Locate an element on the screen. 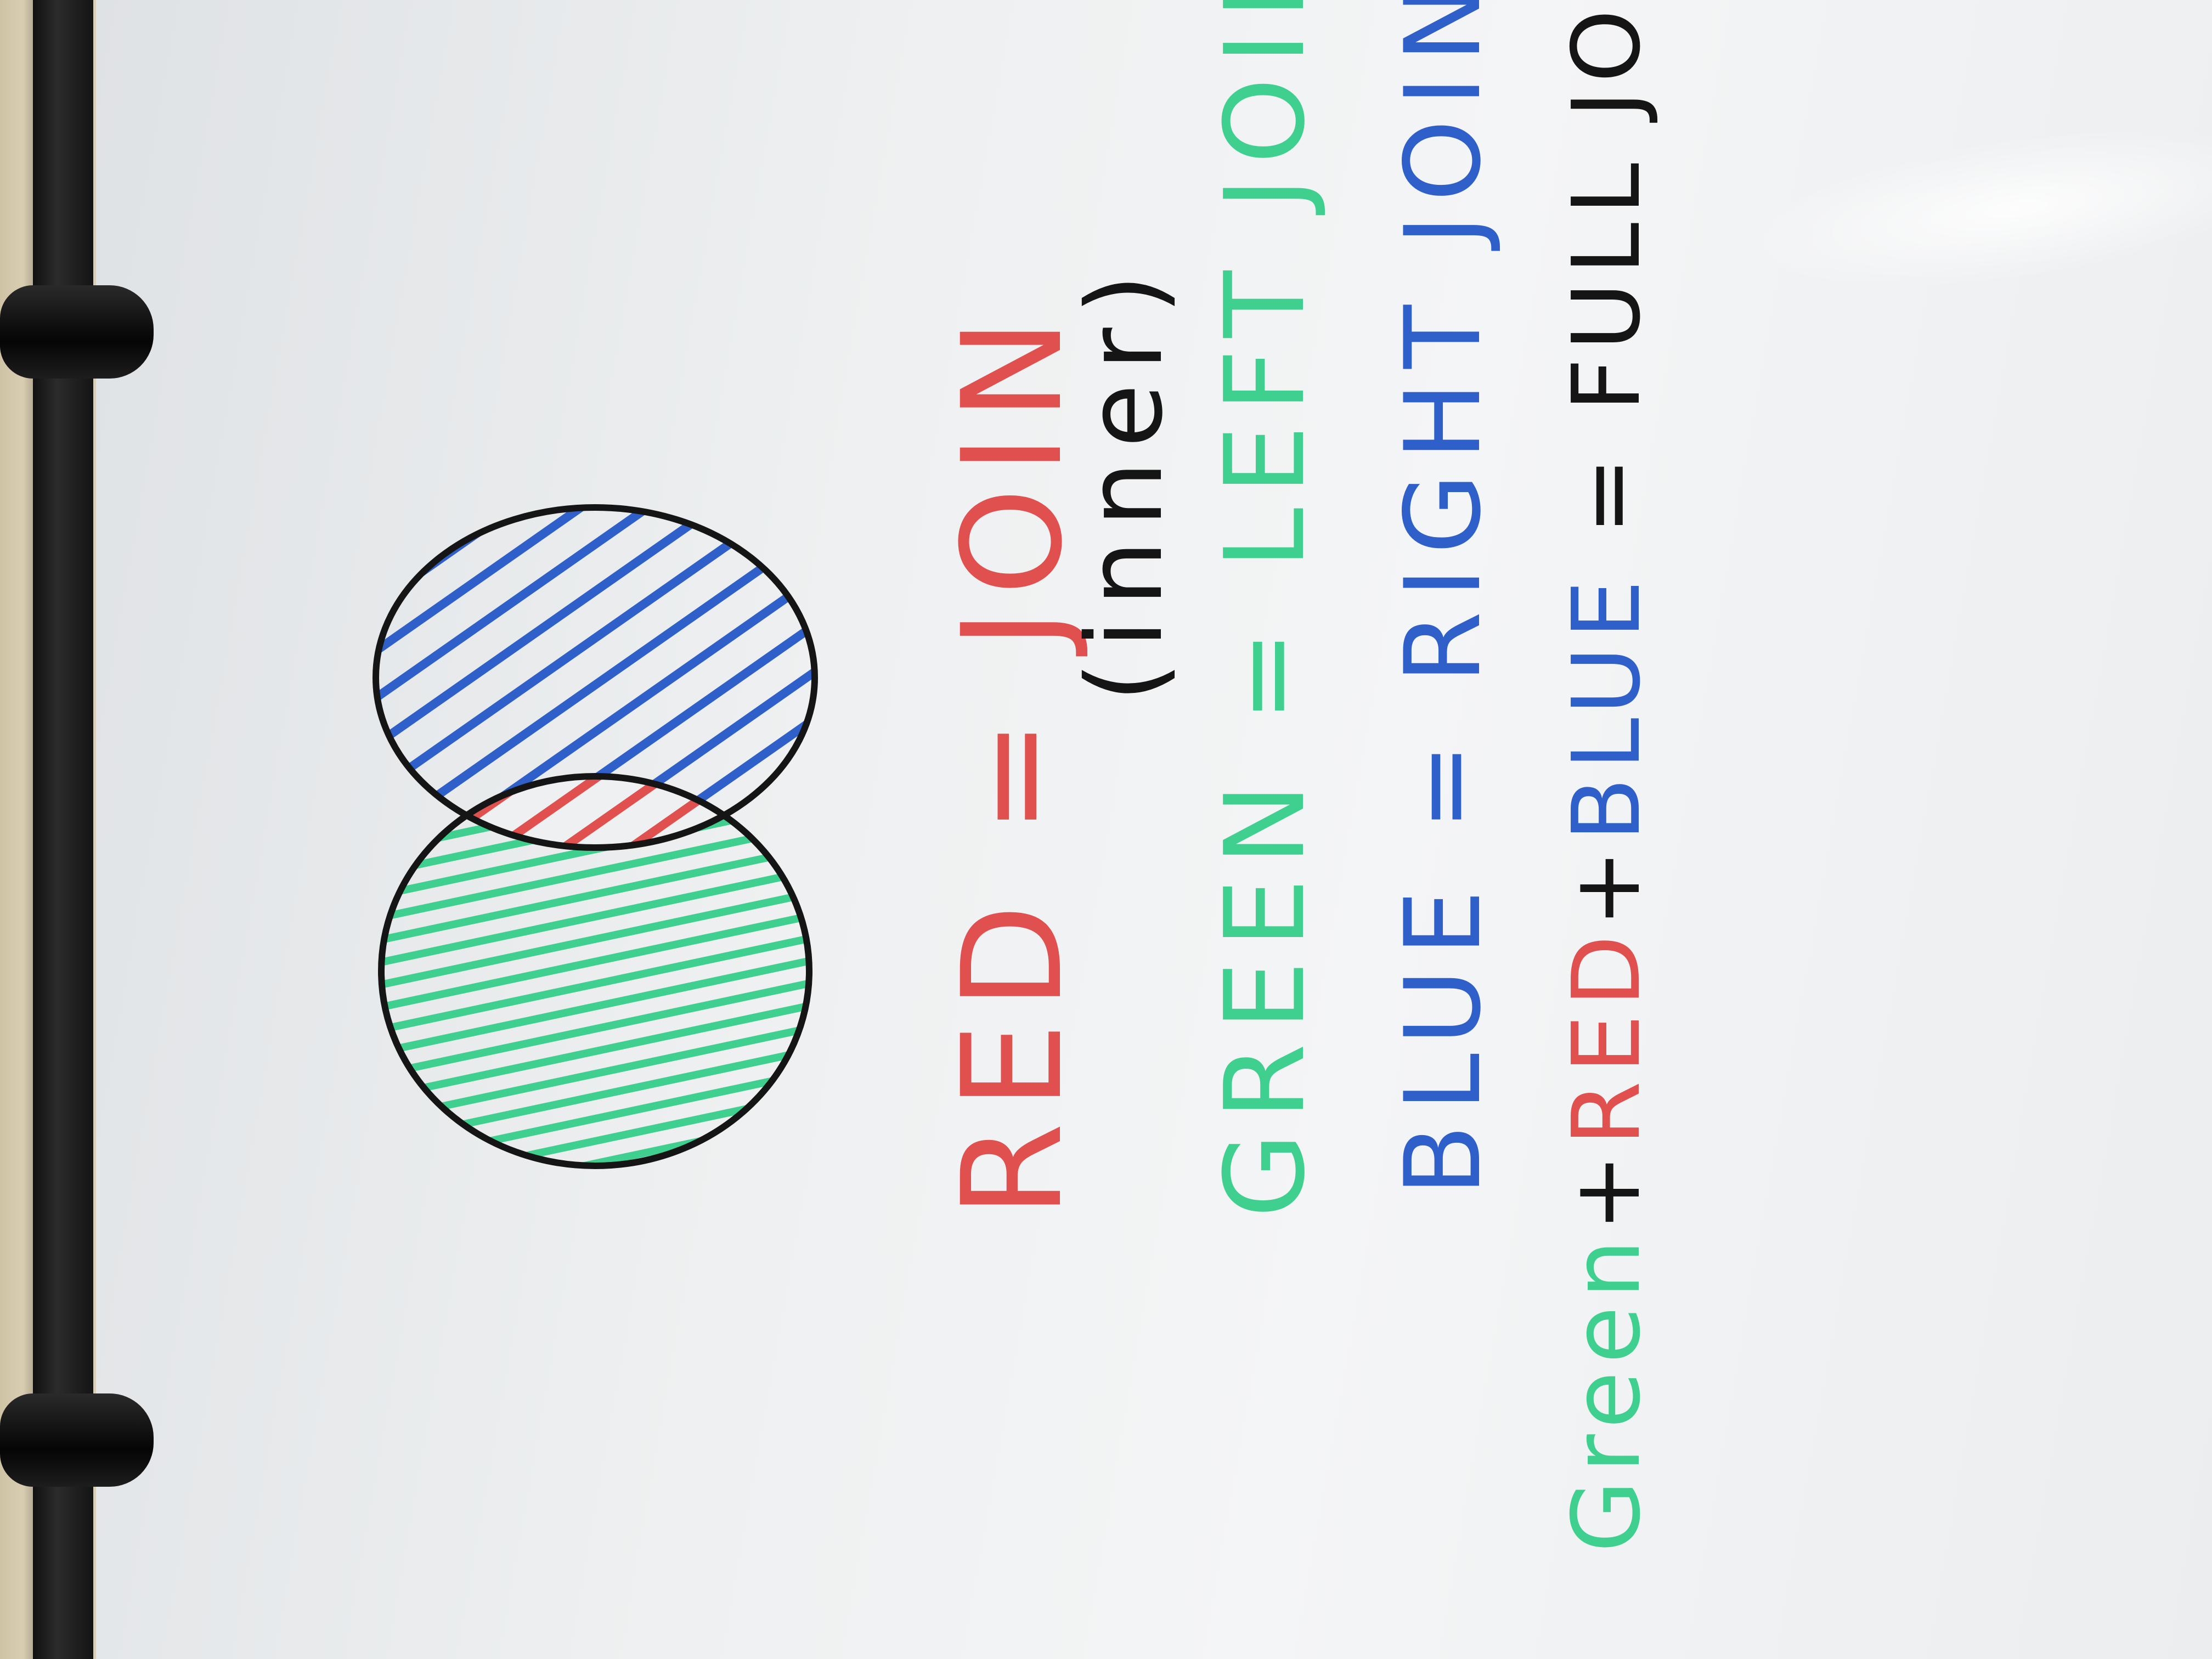 The width and height of the screenshot is (2212, 1659). bottom-circle-outline is located at coordinates (595, 971).